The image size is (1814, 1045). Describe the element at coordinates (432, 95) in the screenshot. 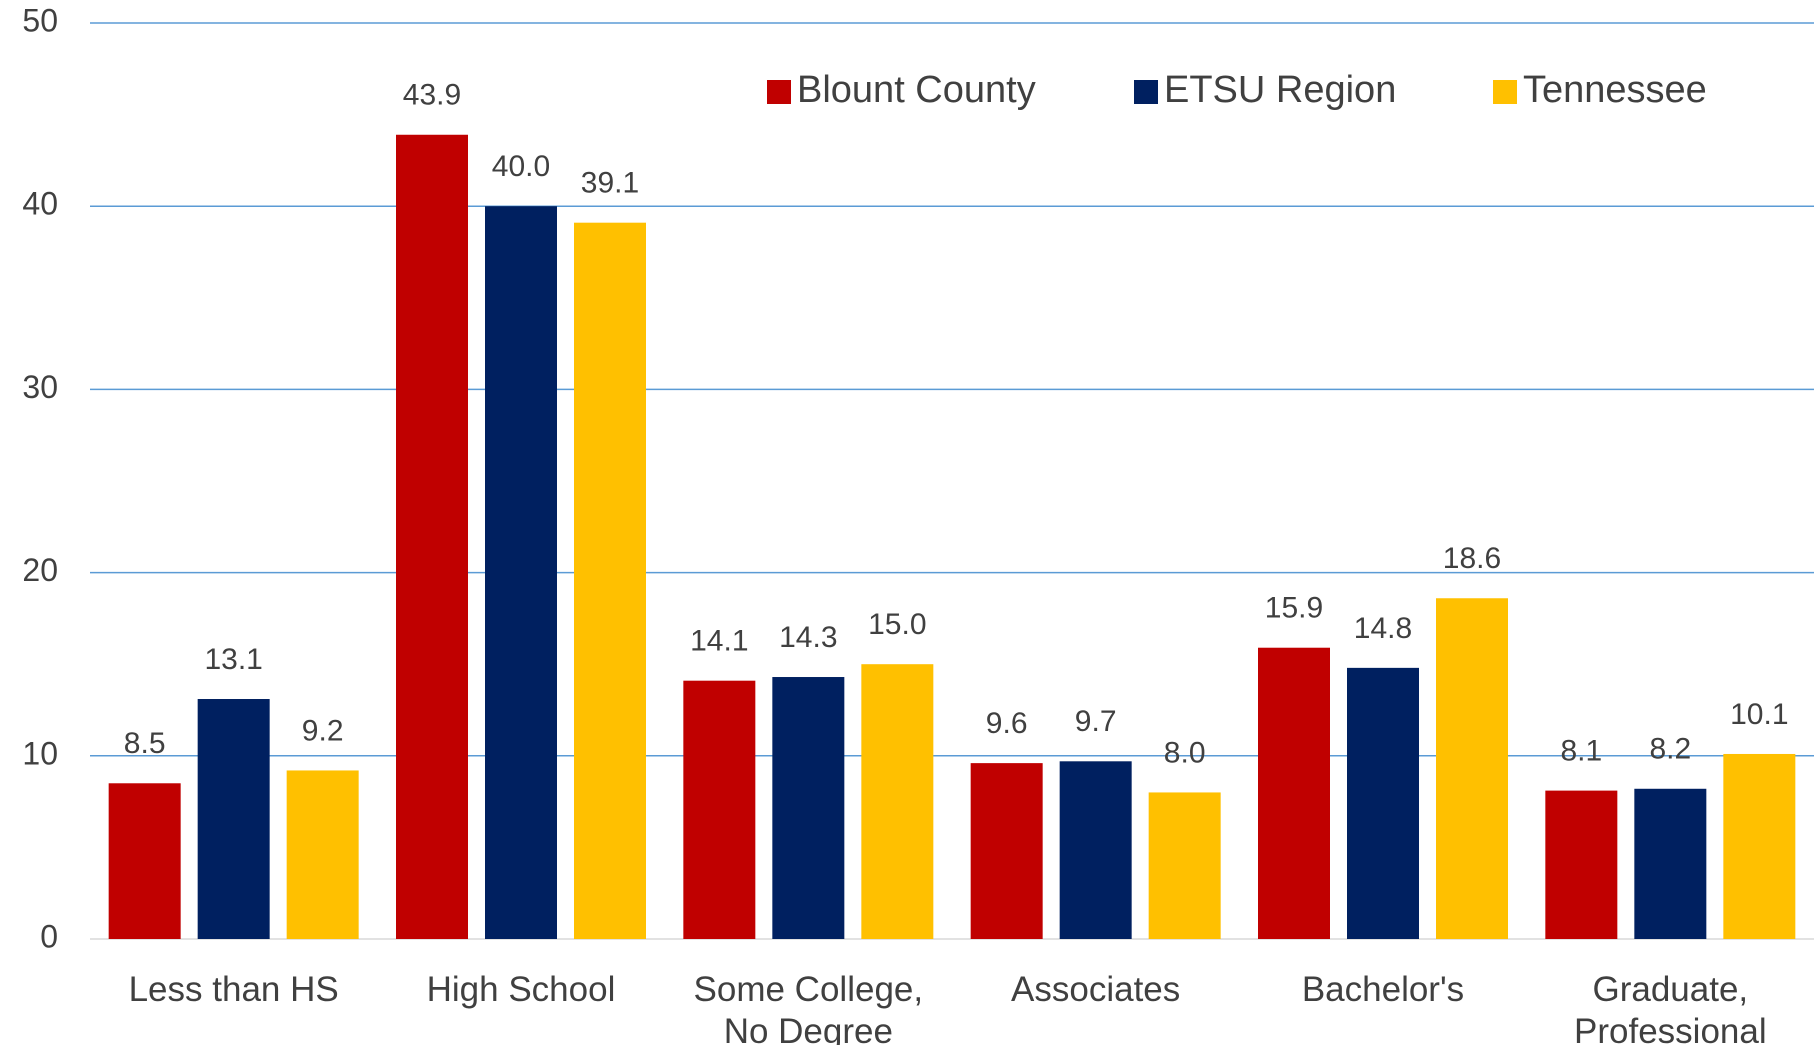

I see `data-label: 43.9` at that location.